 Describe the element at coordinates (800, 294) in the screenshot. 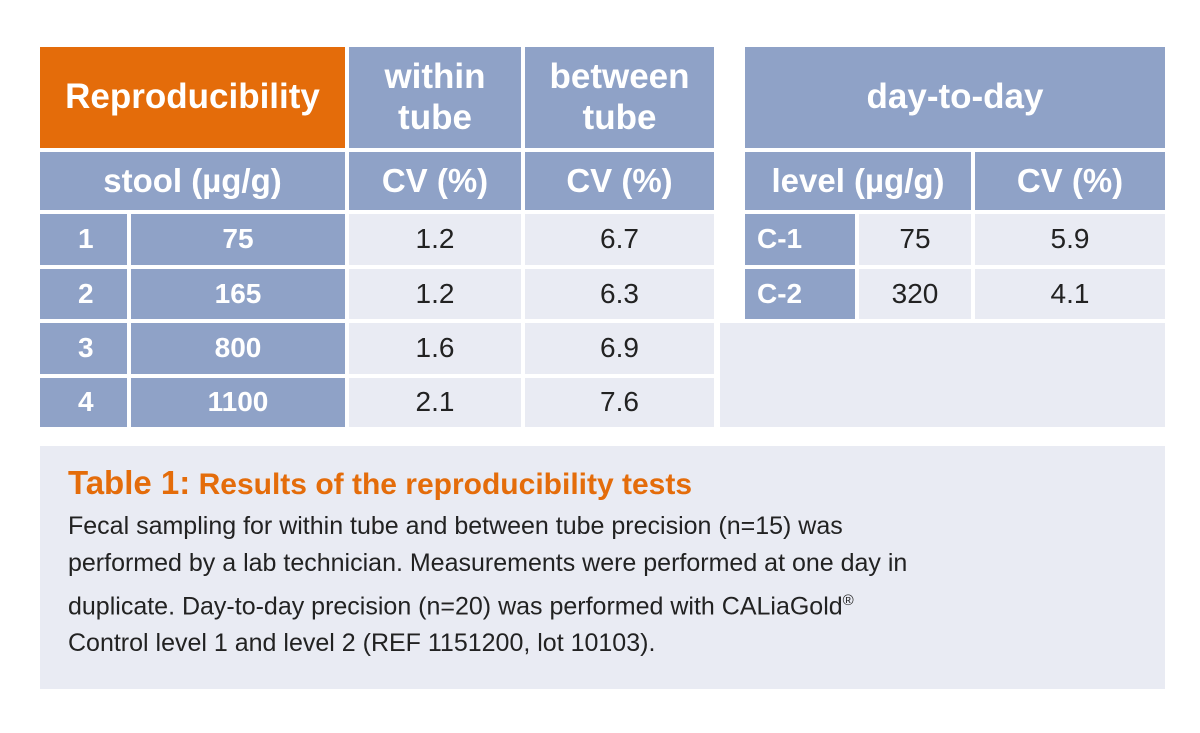

I see `control-name-2: C-2` at that location.